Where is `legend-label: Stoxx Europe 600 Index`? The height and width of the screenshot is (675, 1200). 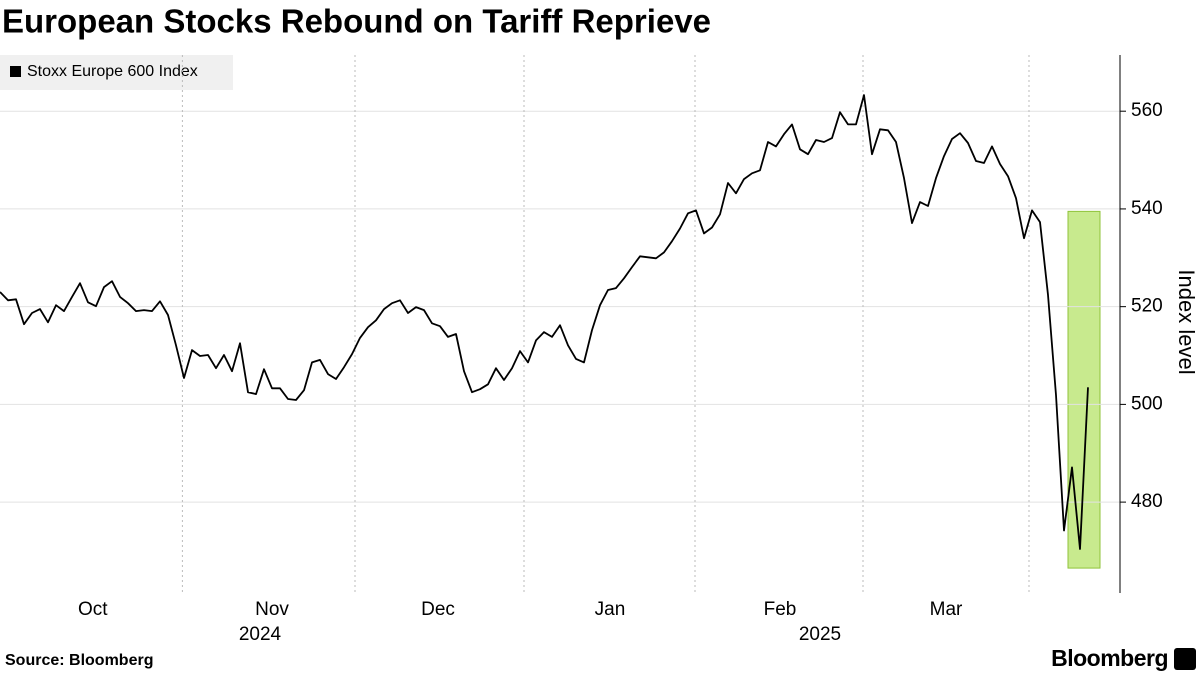
legend-label: Stoxx Europe 600 Index is located at coordinates (112, 71).